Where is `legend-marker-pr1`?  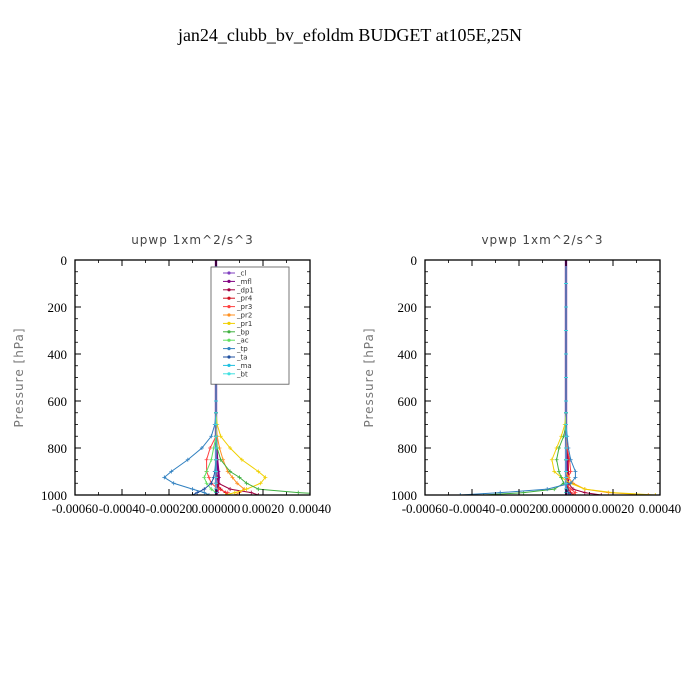 legend-marker-pr1 is located at coordinates (229, 323).